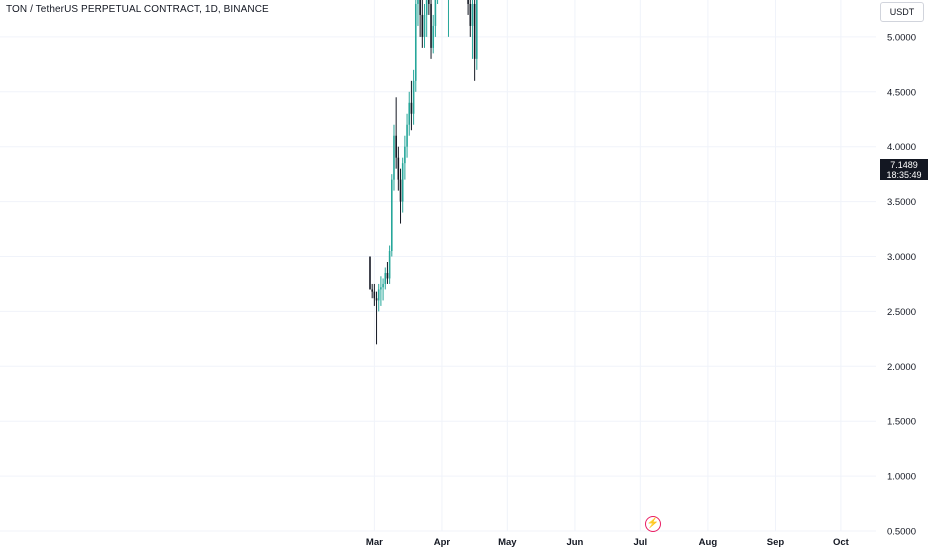 This screenshot has height=555, width=932. Describe the element at coordinates (708, 542) in the screenshot. I see `time-tick-label: Aug` at that location.